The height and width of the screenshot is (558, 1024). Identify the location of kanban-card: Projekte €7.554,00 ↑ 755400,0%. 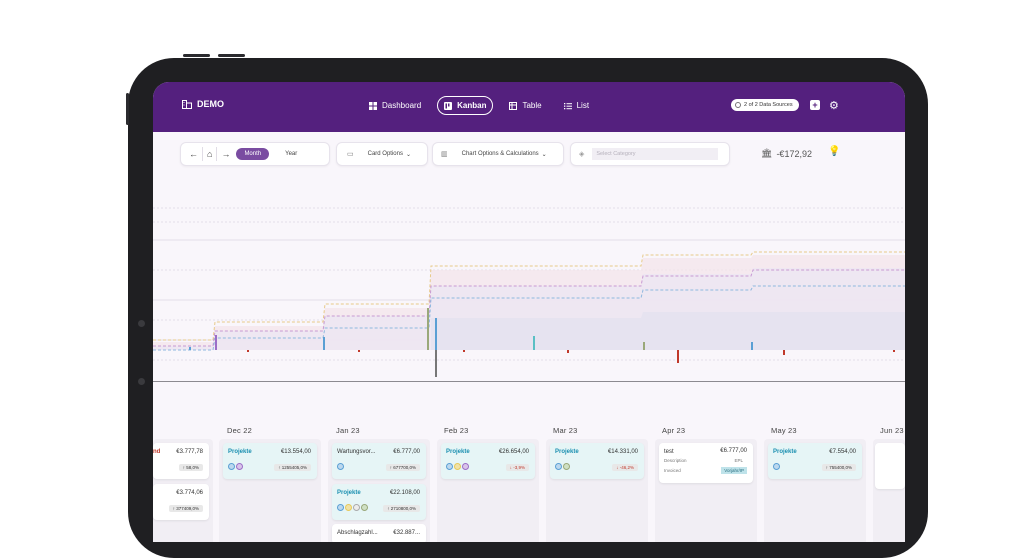
(815, 461).